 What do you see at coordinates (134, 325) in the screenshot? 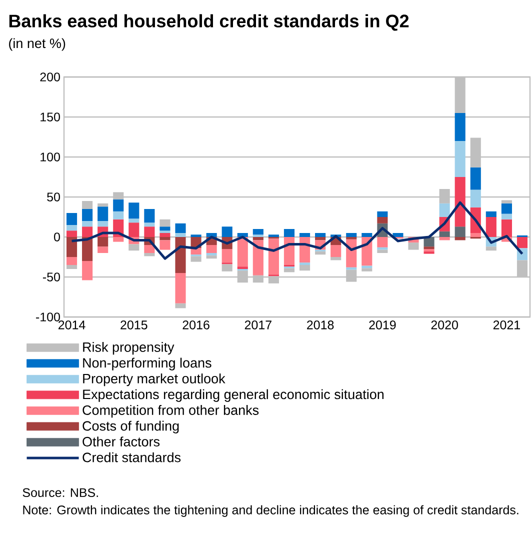
I see `x-tick-label: 2015` at bounding box center [134, 325].